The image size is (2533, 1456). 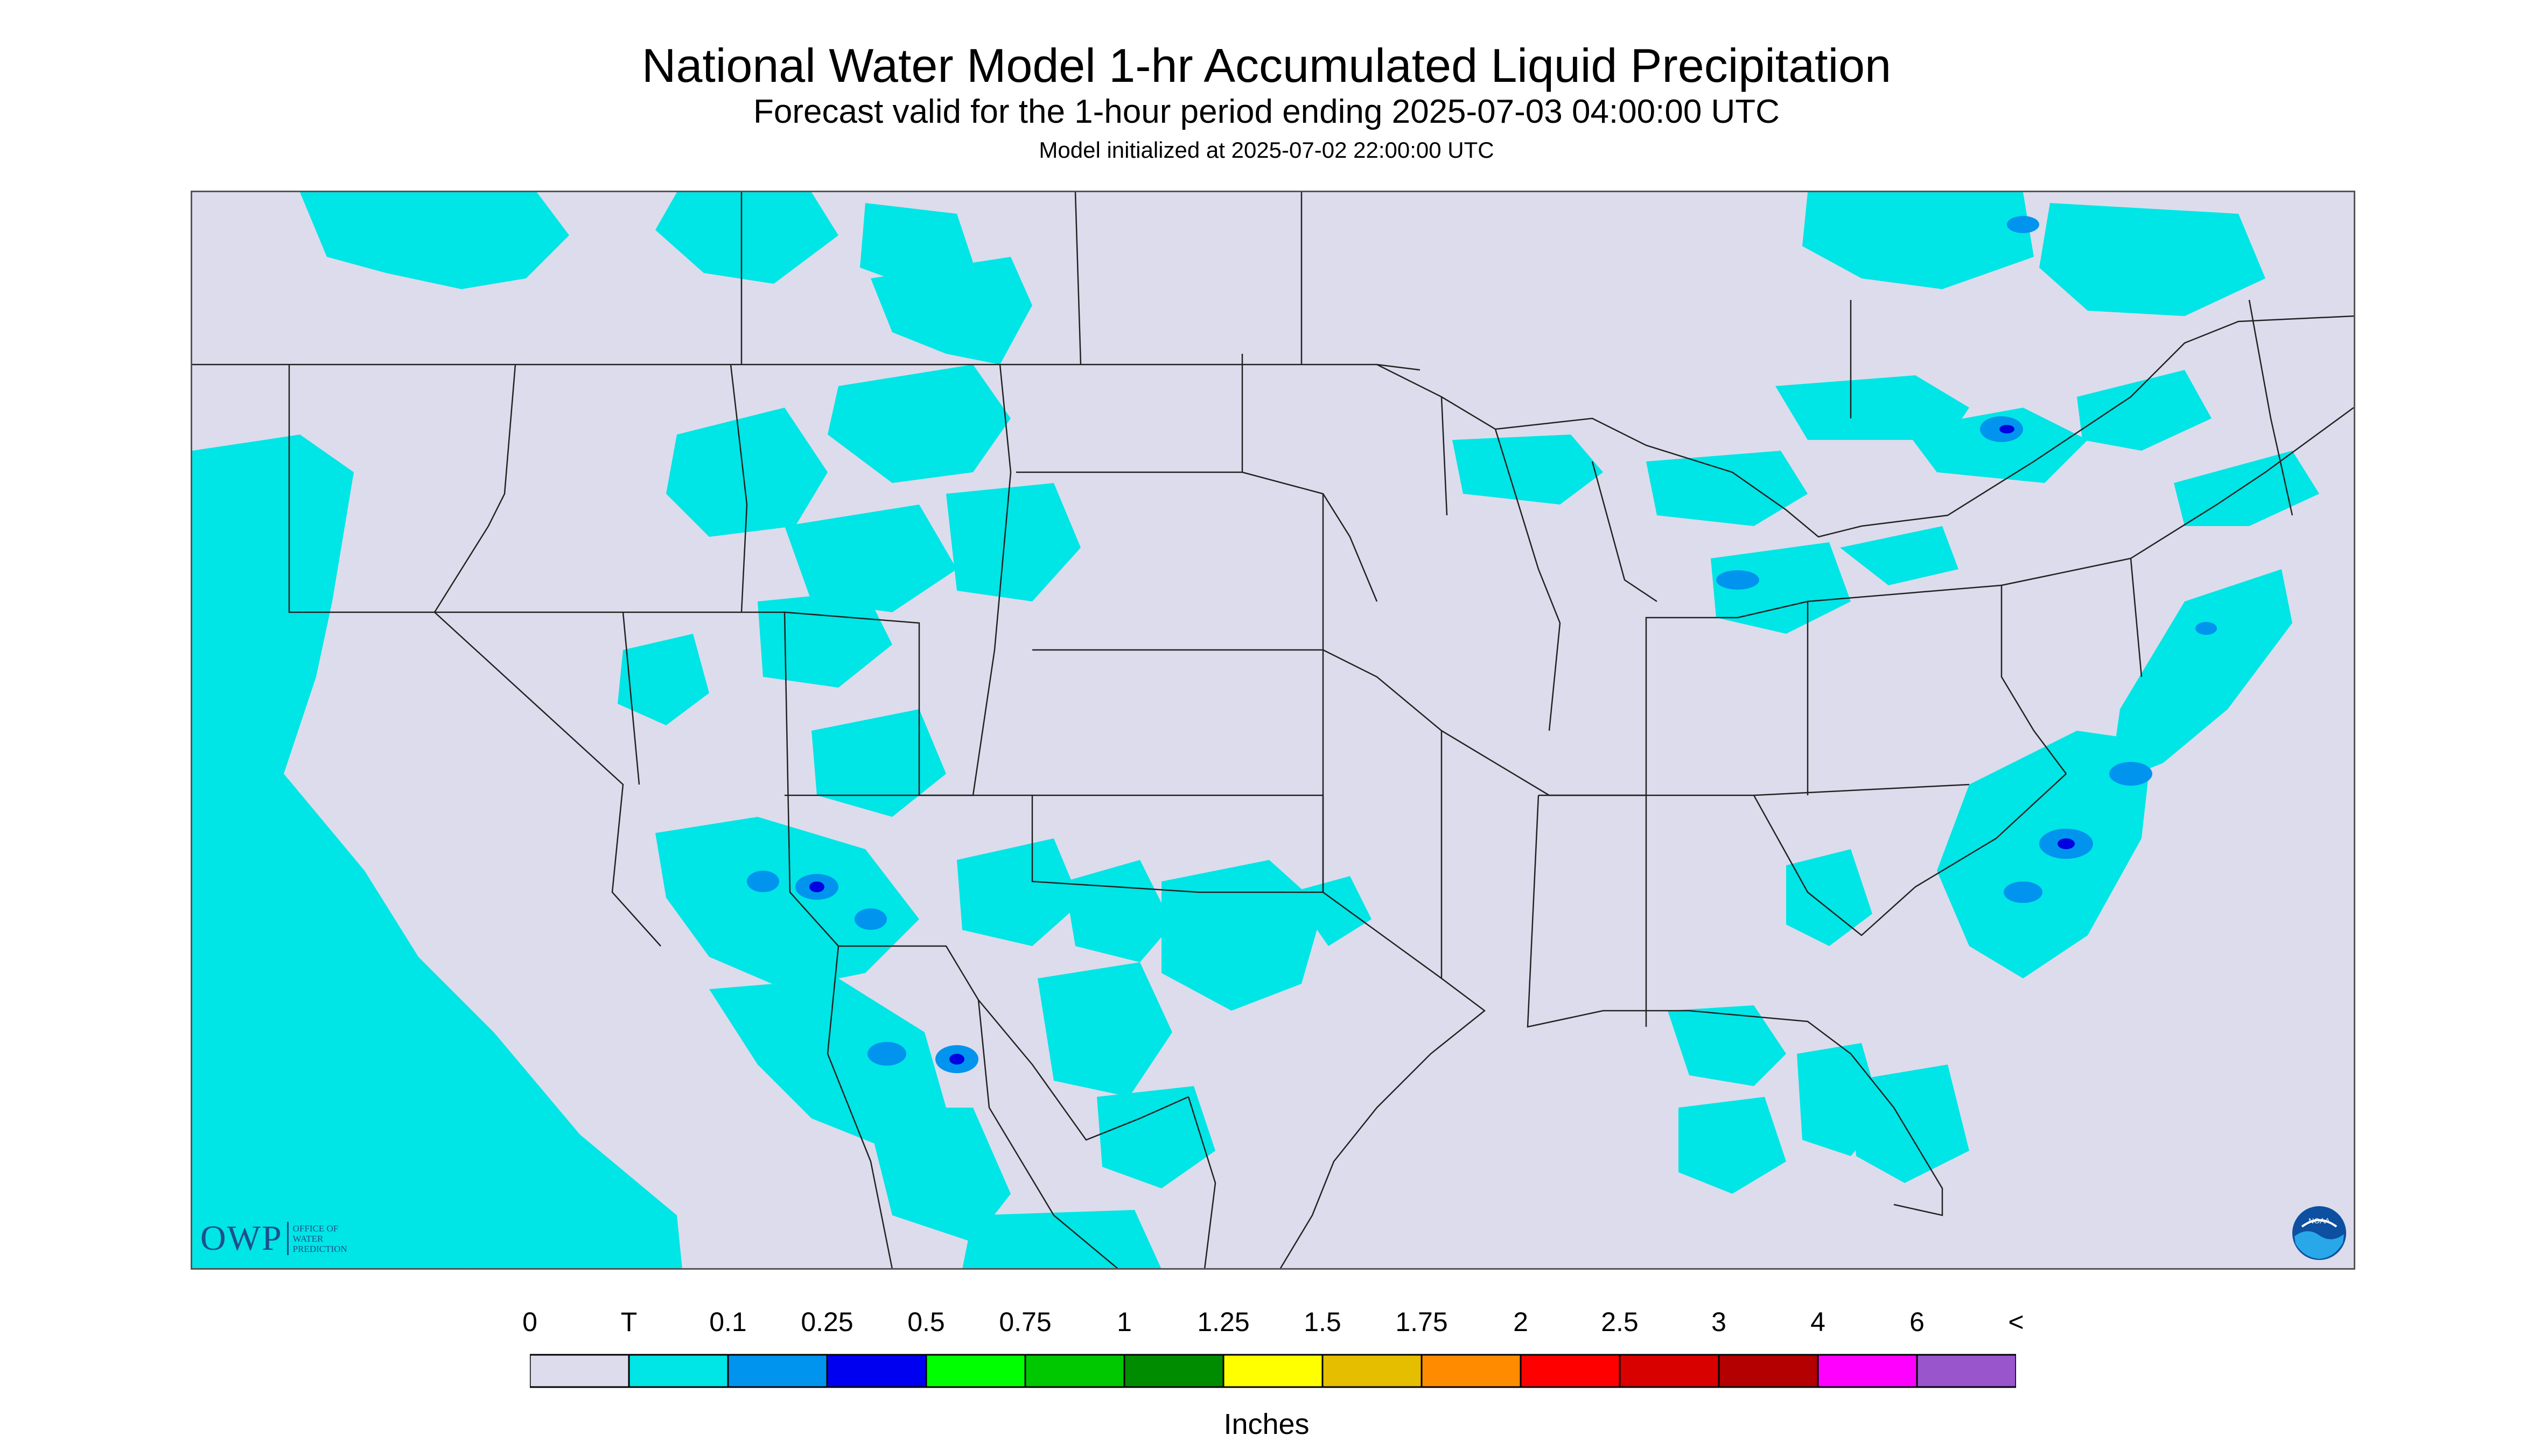 What do you see at coordinates (1718, 1322) in the screenshot?
I see `legend-label: 3` at bounding box center [1718, 1322].